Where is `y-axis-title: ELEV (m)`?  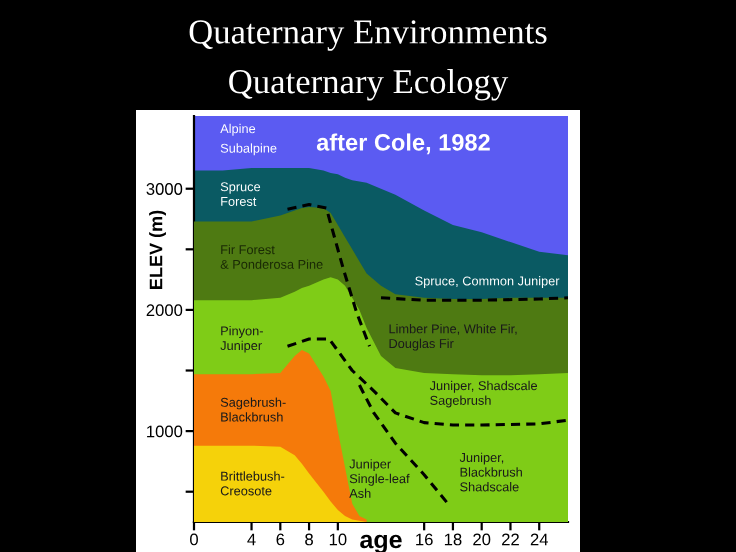
y-axis-title: ELEV (m) is located at coordinates (157, 249).